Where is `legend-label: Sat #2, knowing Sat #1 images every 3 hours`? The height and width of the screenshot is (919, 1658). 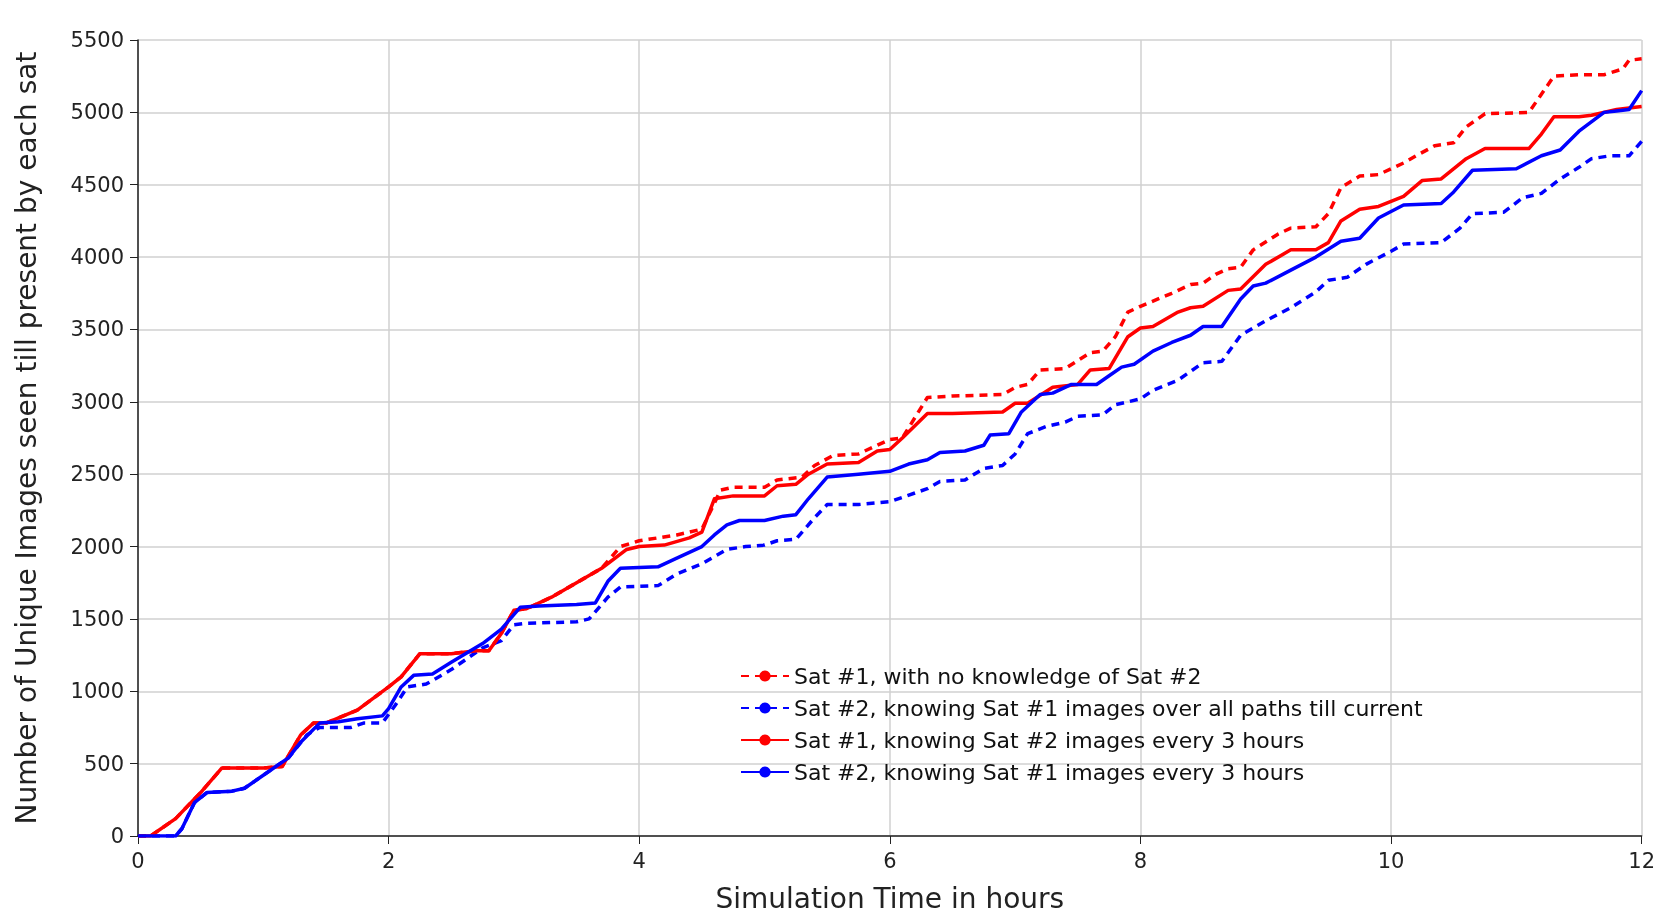 legend-label: Sat #2, knowing Sat #1 images every 3 hours is located at coordinates (1049, 772).